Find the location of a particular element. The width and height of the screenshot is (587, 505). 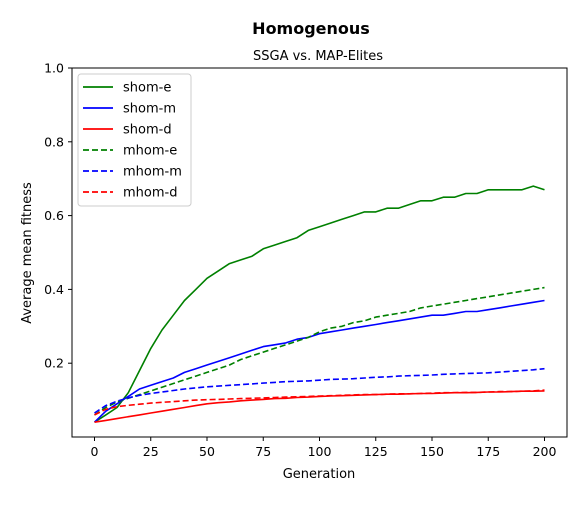

x-tick-label: 100 is located at coordinates (320, 451).